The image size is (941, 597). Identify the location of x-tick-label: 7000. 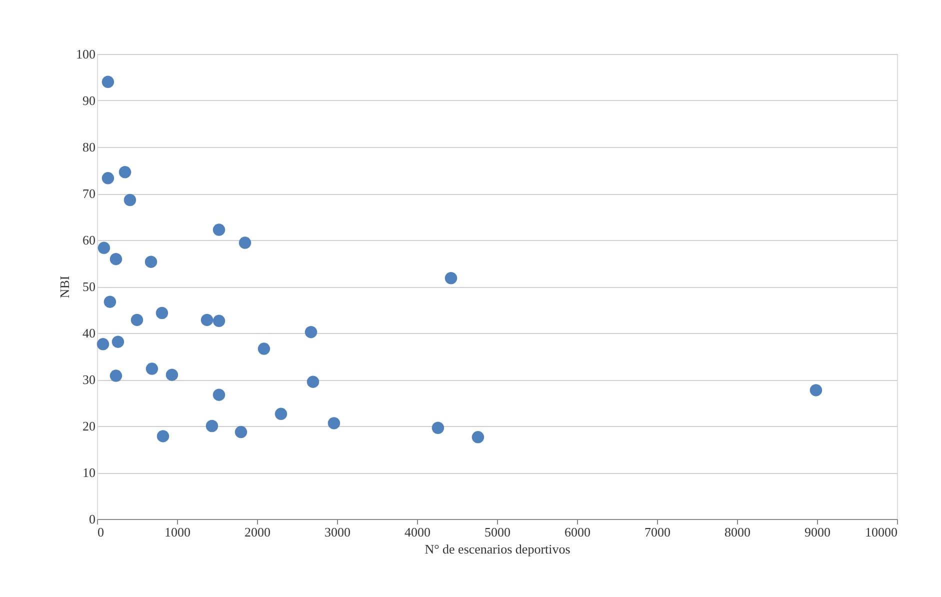
(657, 532).